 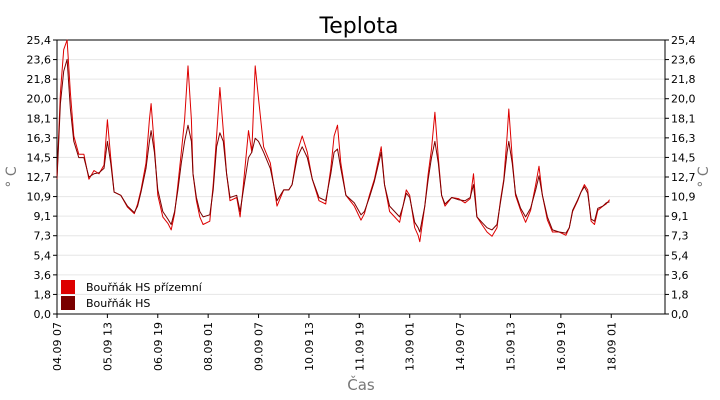 I want to click on legend-label: Bouřňák HS přízemní, so click(x=144, y=287).